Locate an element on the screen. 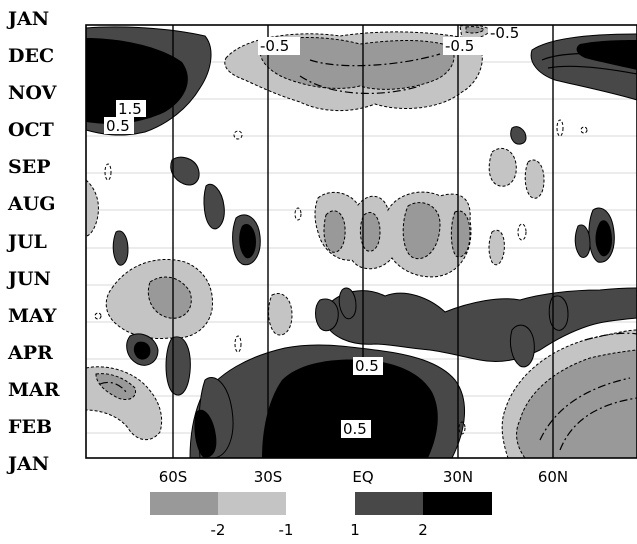 The height and width of the screenshot is (544, 637). month-label-jul: JUL is located at coordinates (26, 242).